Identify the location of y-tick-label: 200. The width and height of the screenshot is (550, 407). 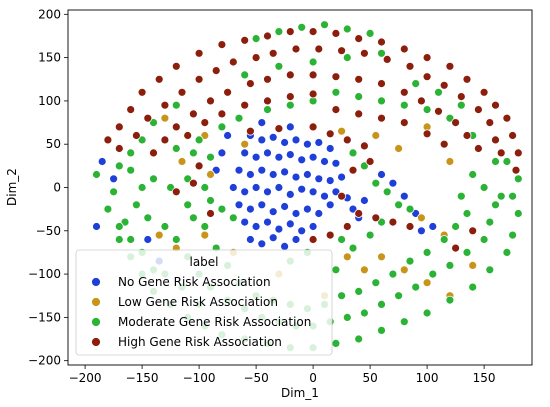
(49, 14).